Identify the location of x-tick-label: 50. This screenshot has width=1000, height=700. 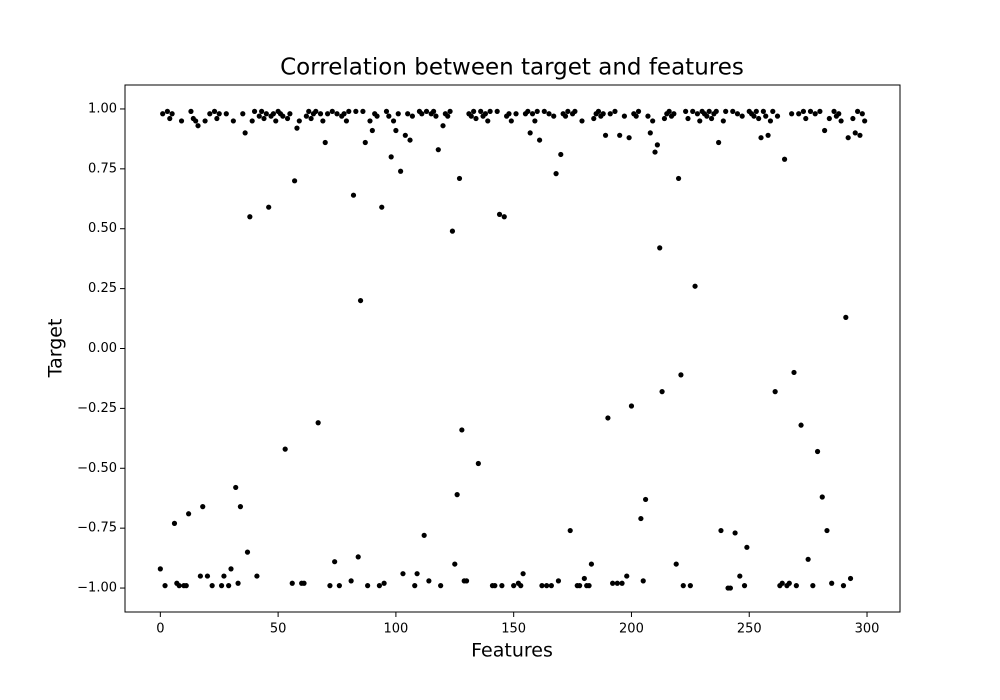
(278, 629).